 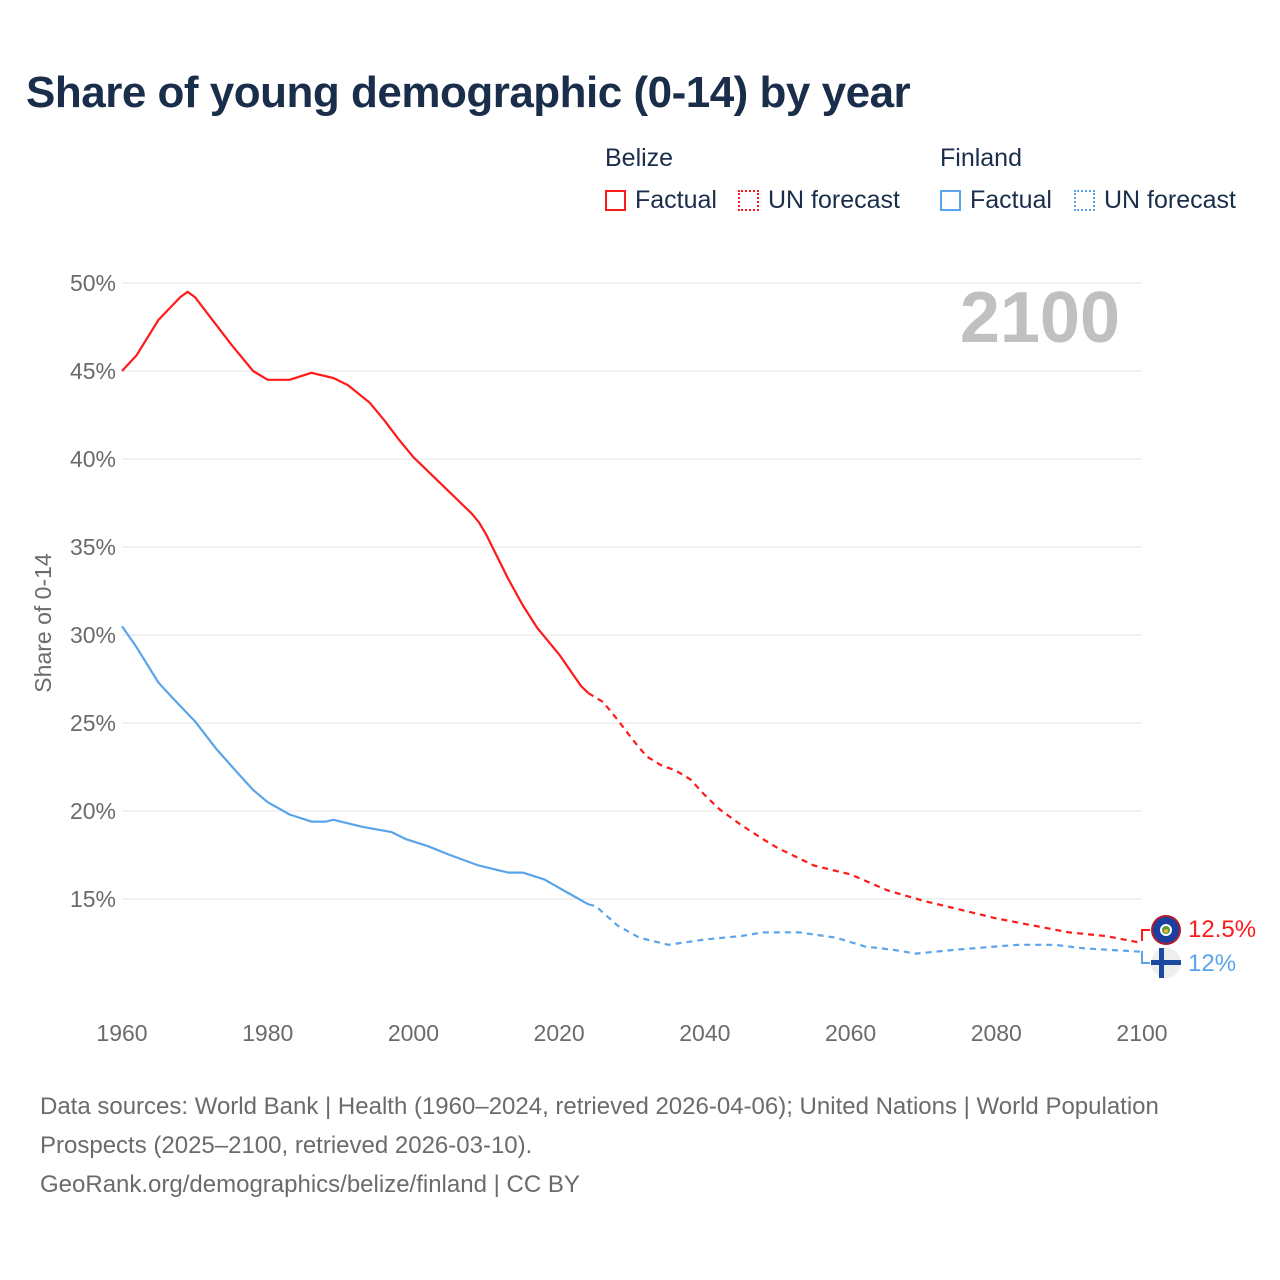 I want to click on x-tick-label: 2000, so click(x=413, y=1033).